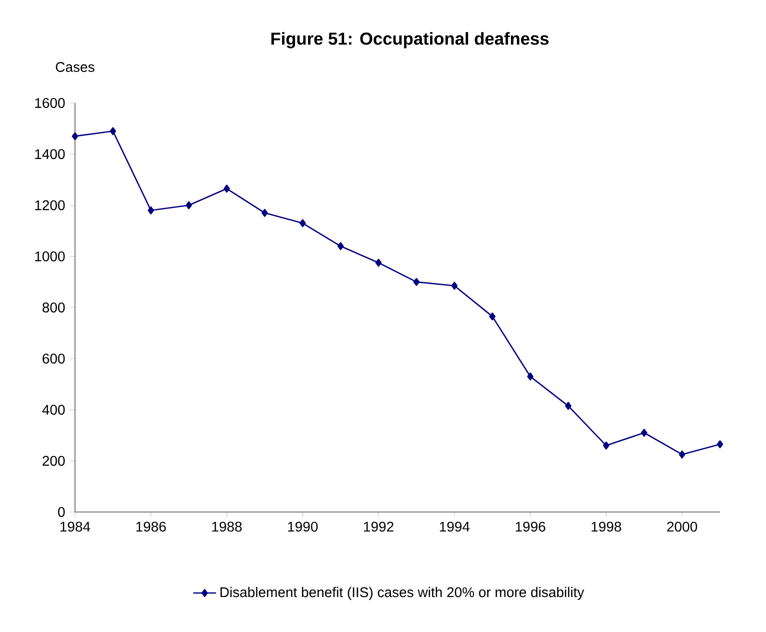 The image size is (766, 632). I want to click on y-tick-label: 1000, so click(50, 256).